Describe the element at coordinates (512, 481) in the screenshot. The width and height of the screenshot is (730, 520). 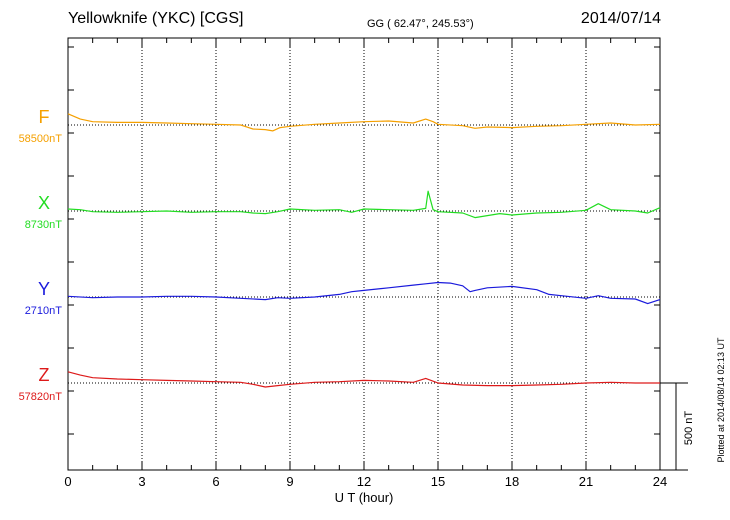
I see `x-tick-label: 18` at that location.